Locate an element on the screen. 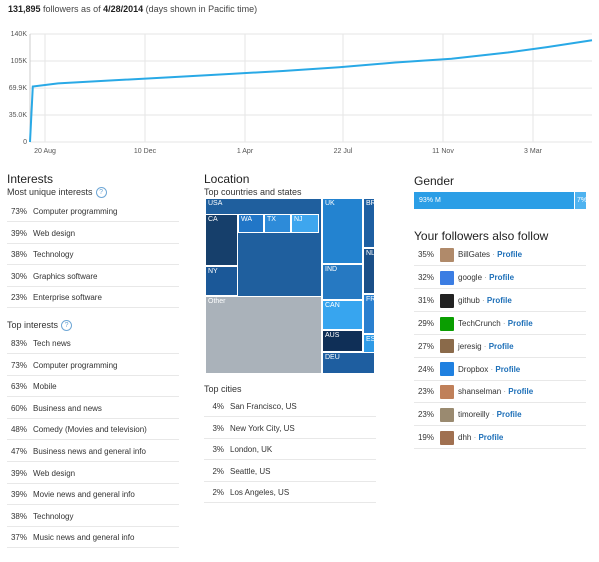  interest-row: 48% Comedy (Movies and television) is located at coordinates (93, 430).